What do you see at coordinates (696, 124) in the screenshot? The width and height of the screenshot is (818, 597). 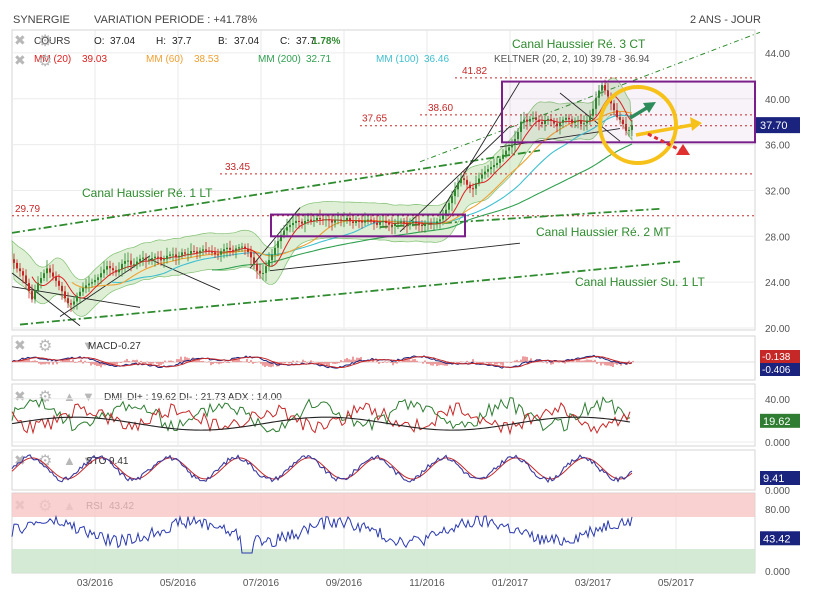 I see `side-arrow-head` at bounding box center [696, 124].